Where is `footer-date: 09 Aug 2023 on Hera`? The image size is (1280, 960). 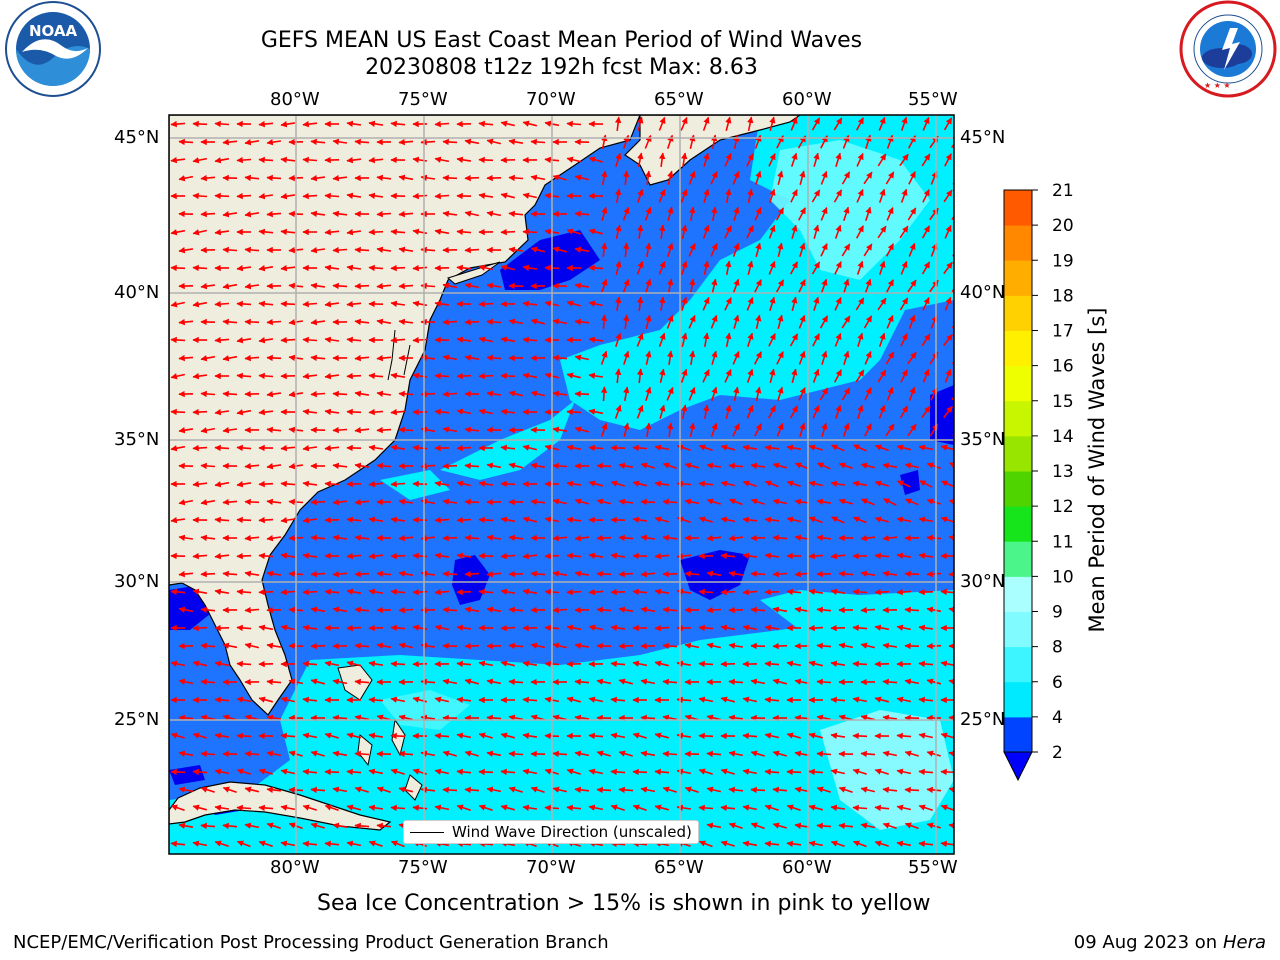 footer-date: 09 Aug 2023 on Hera is located at coordinates (1170, 942).